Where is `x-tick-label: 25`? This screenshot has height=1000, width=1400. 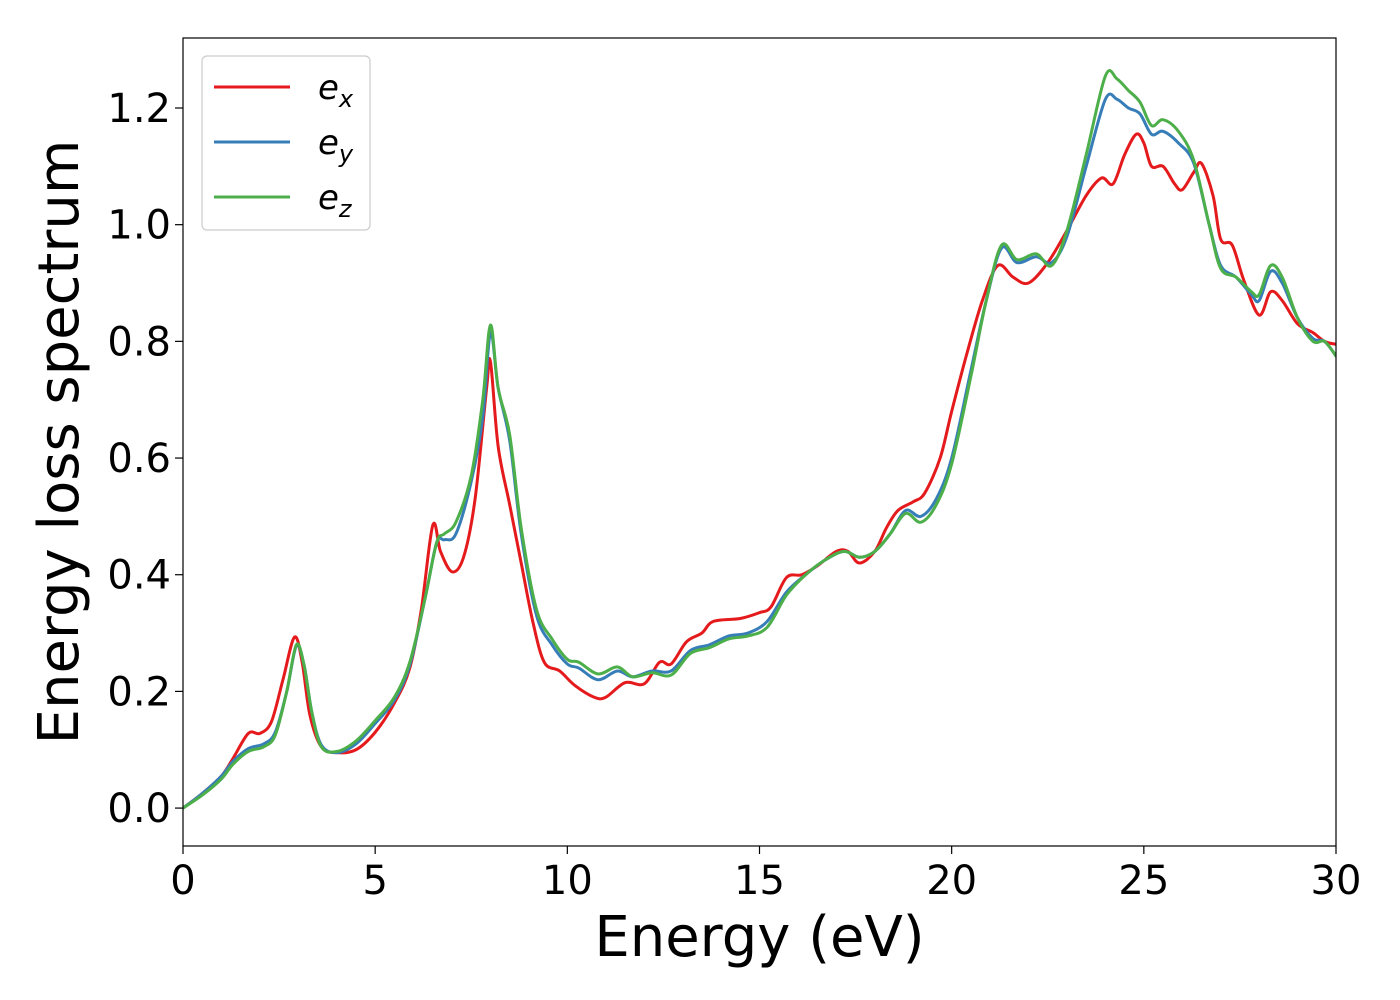 x-tick-label: 25 is located at coordinates (1143, 881).